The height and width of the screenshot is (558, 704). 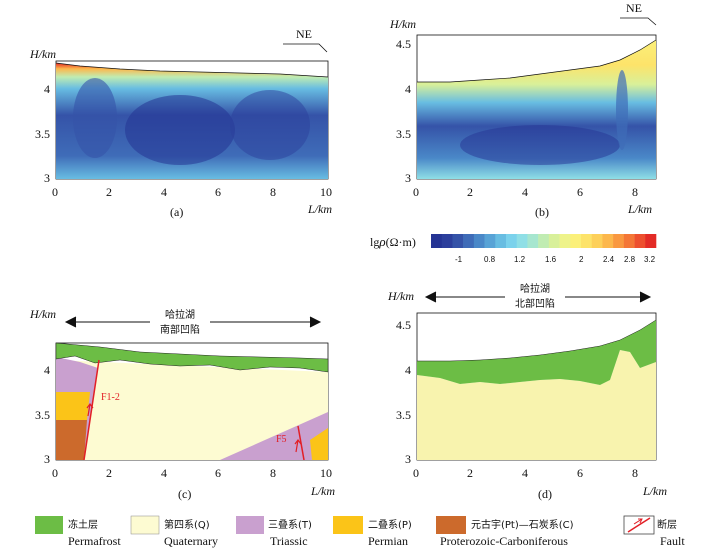 What do you see at coordinates (667, 524) in the screenshot?
I see `legend-cn: 断层` at bounding box center [667, 524].